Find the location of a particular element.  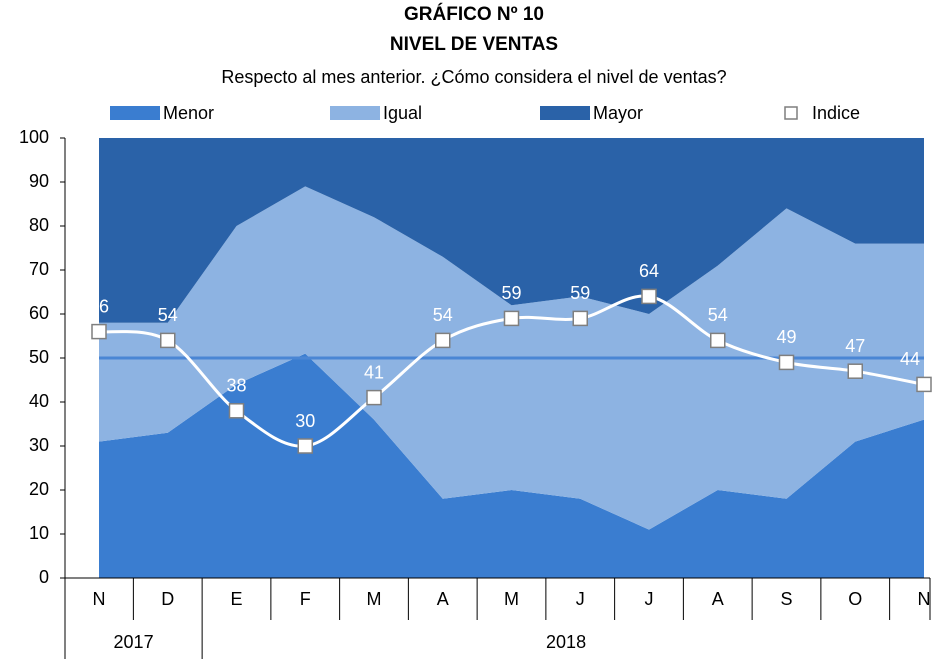

x-tick-label: E is located at coordinates (236, 599).